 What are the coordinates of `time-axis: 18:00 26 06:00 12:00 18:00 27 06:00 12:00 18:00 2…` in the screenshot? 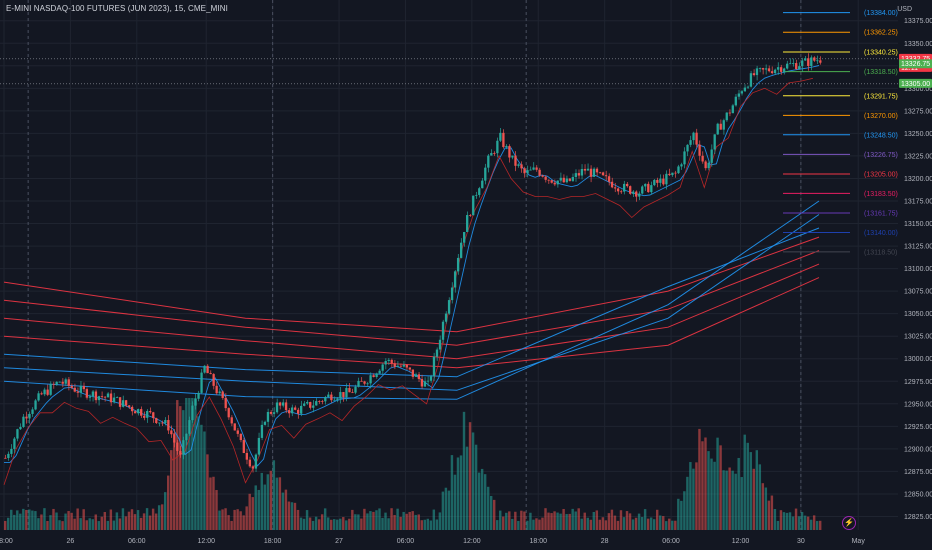 It's located at (432, 541).